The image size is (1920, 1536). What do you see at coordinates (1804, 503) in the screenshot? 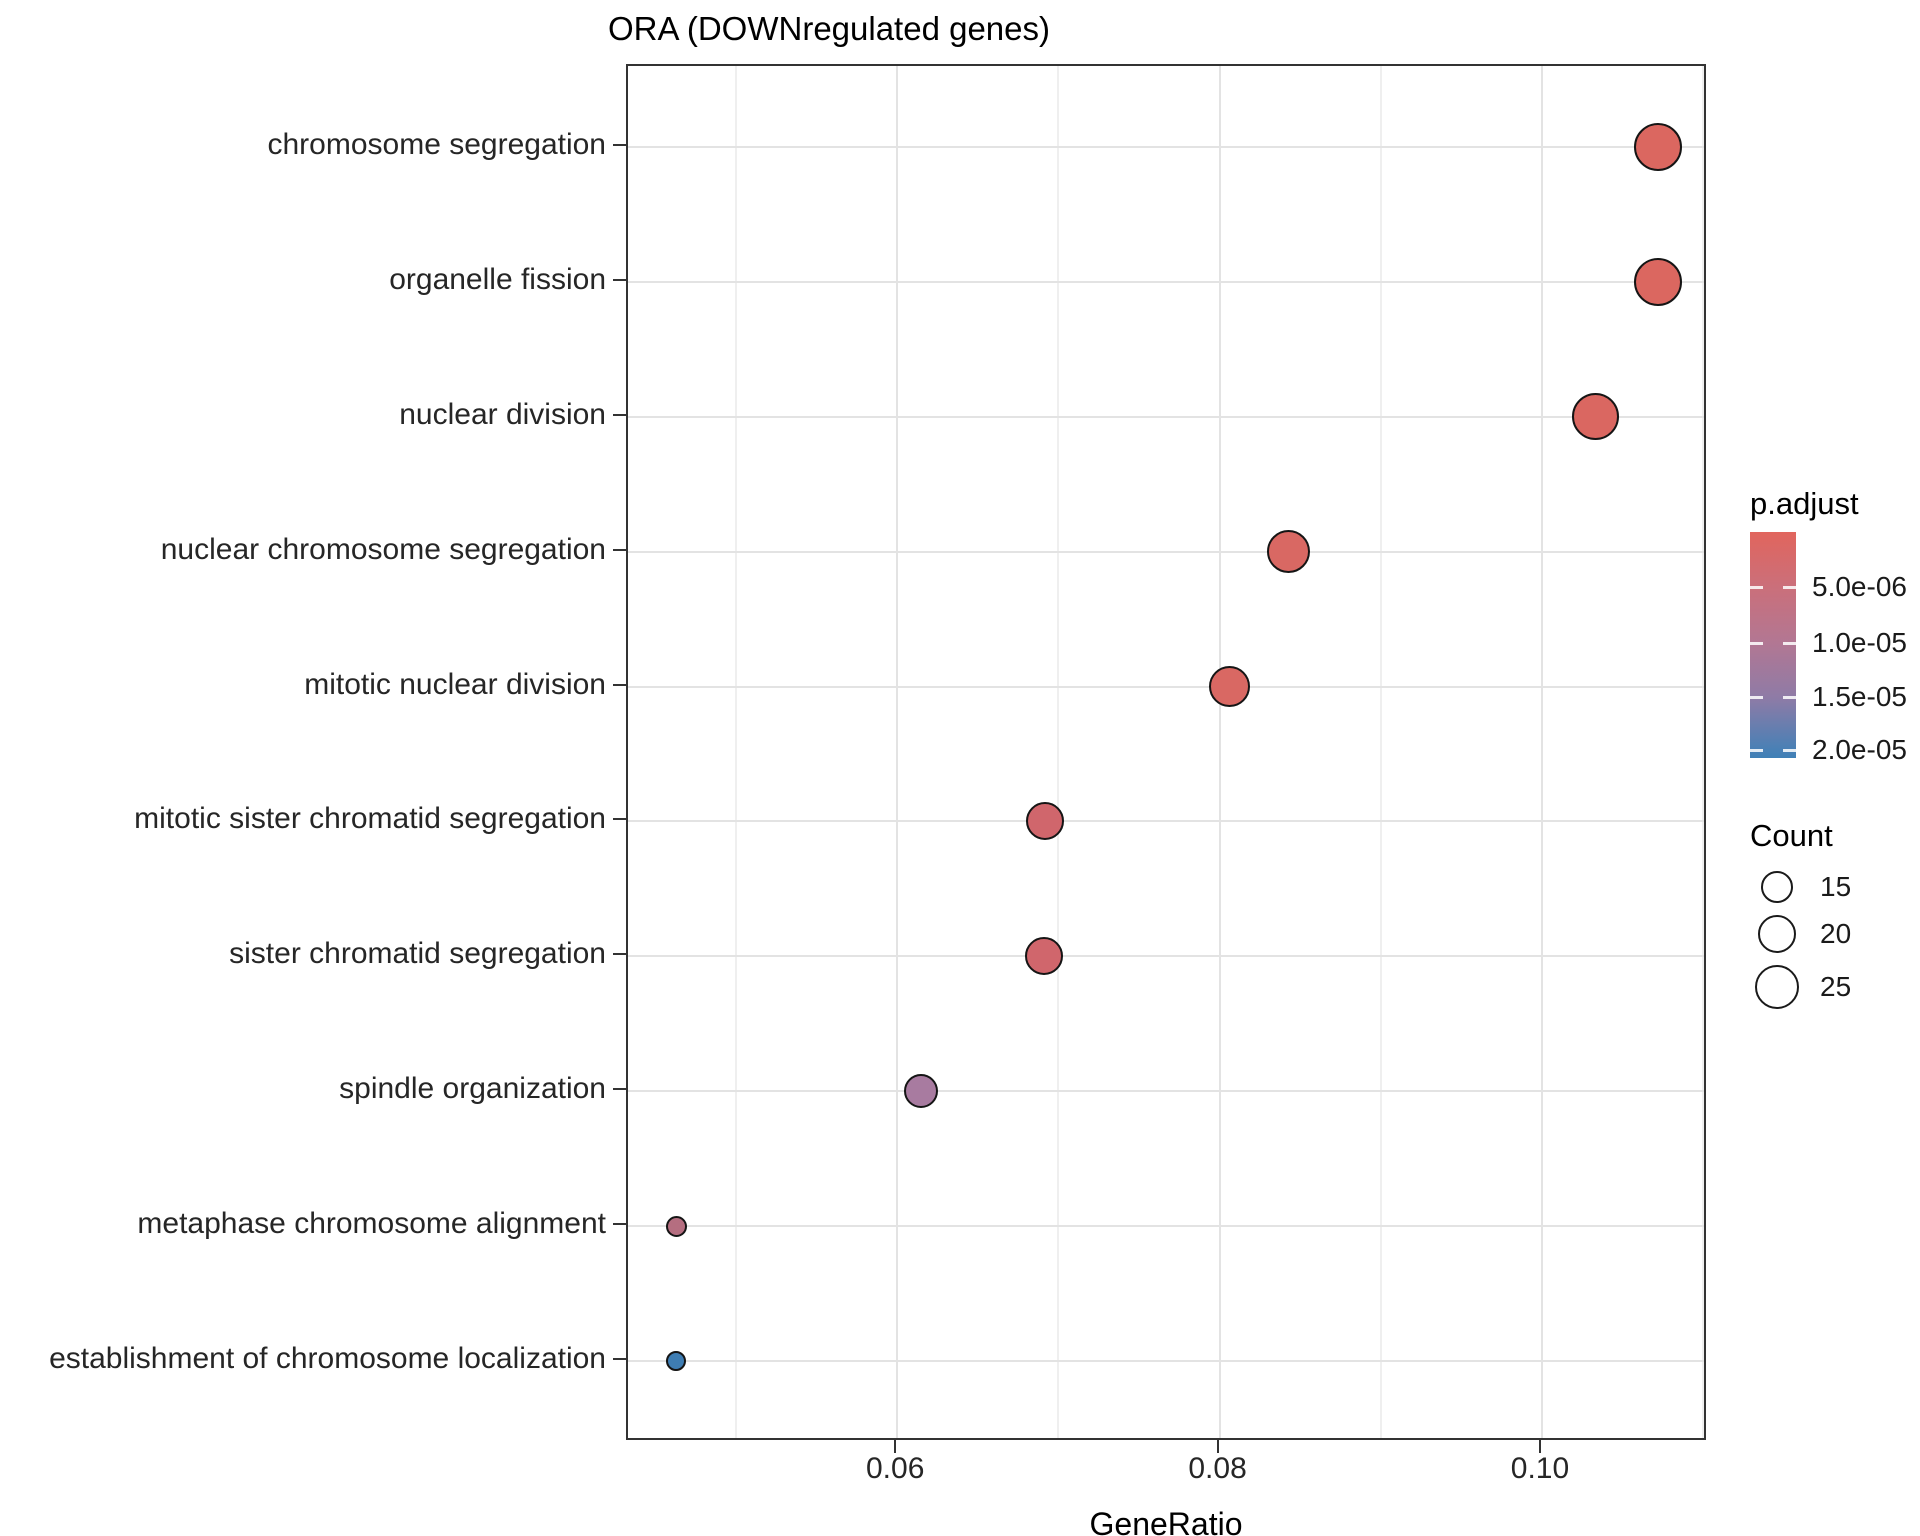
I see `legend-p-adjust-title: p.adjust` at bounding box center [1804, 503].